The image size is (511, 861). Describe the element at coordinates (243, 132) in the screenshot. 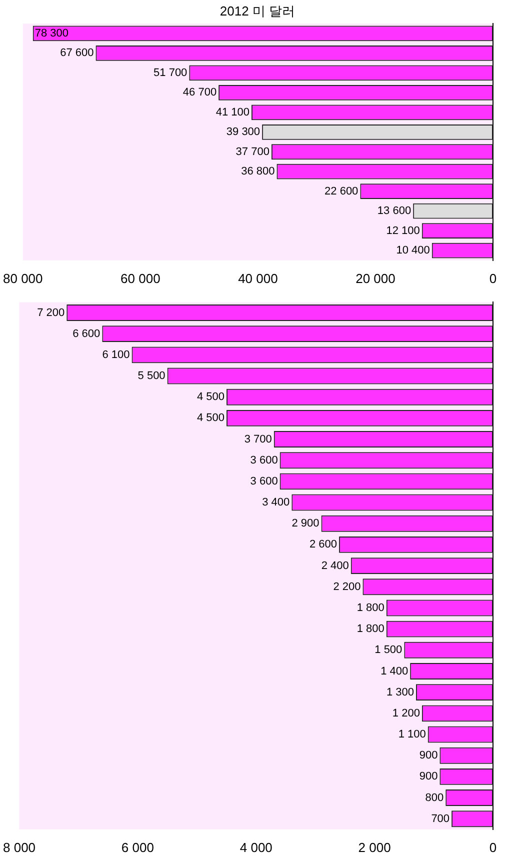

I see `data-label: 39 300` at that location.